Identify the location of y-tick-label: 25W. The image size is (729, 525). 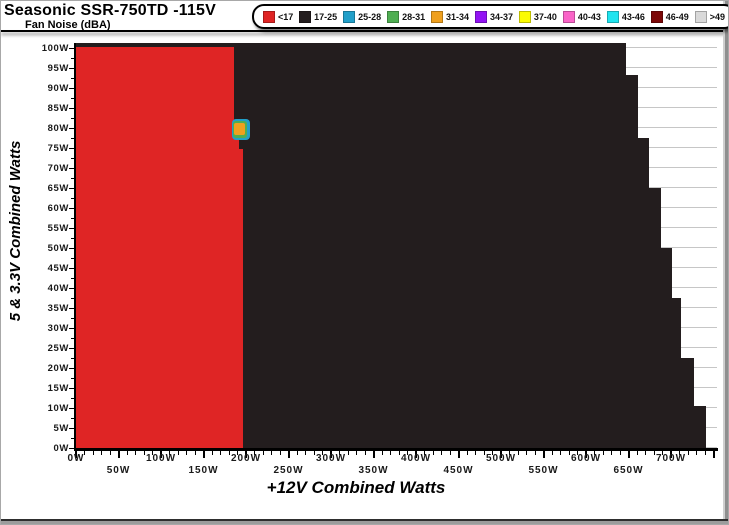
(58, 348).